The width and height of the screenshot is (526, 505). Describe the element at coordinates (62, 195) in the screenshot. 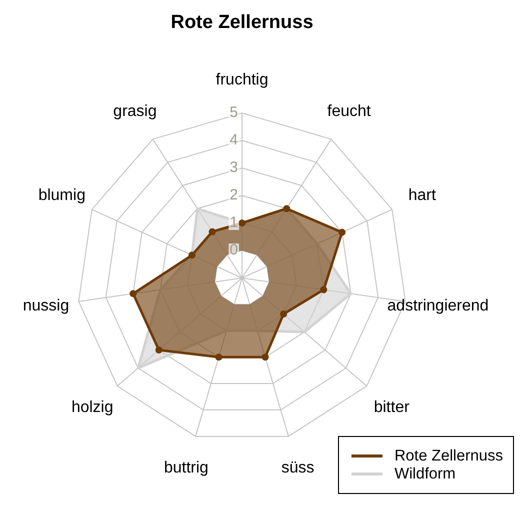

I see `spoke-label: blumig` at that location.